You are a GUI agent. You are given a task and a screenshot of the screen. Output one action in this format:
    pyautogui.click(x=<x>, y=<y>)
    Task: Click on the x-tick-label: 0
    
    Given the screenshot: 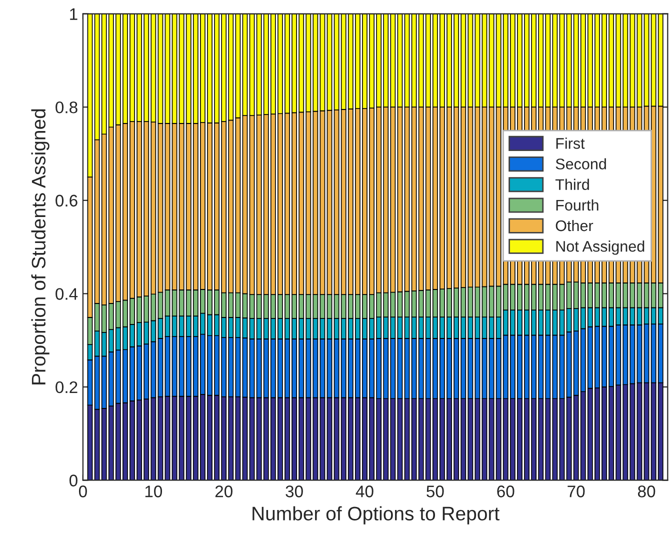 What is the action you would take?
    pyautogui.click(x=82, y=492)
    